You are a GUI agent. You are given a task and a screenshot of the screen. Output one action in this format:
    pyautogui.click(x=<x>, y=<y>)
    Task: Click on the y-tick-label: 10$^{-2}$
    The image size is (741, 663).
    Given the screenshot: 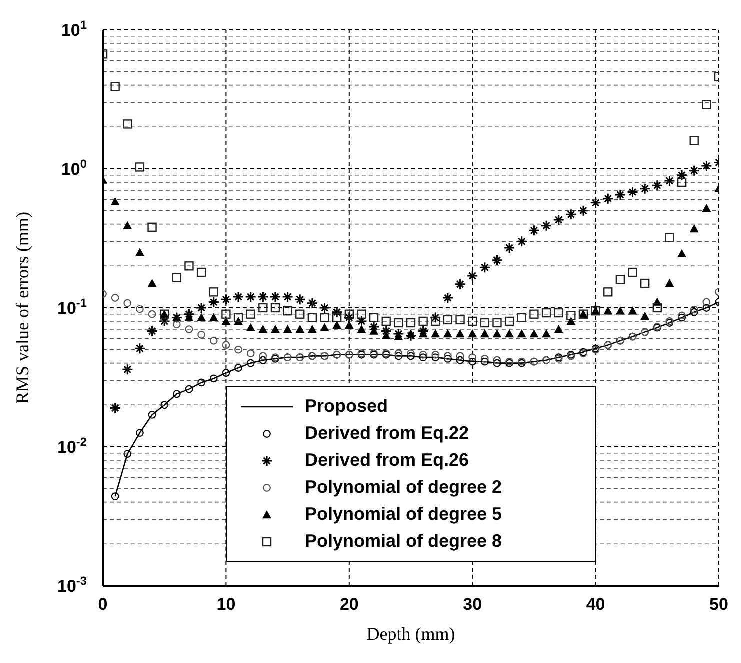 What is the action you would take?
    pyautogui.click(x=73, y=446)
    